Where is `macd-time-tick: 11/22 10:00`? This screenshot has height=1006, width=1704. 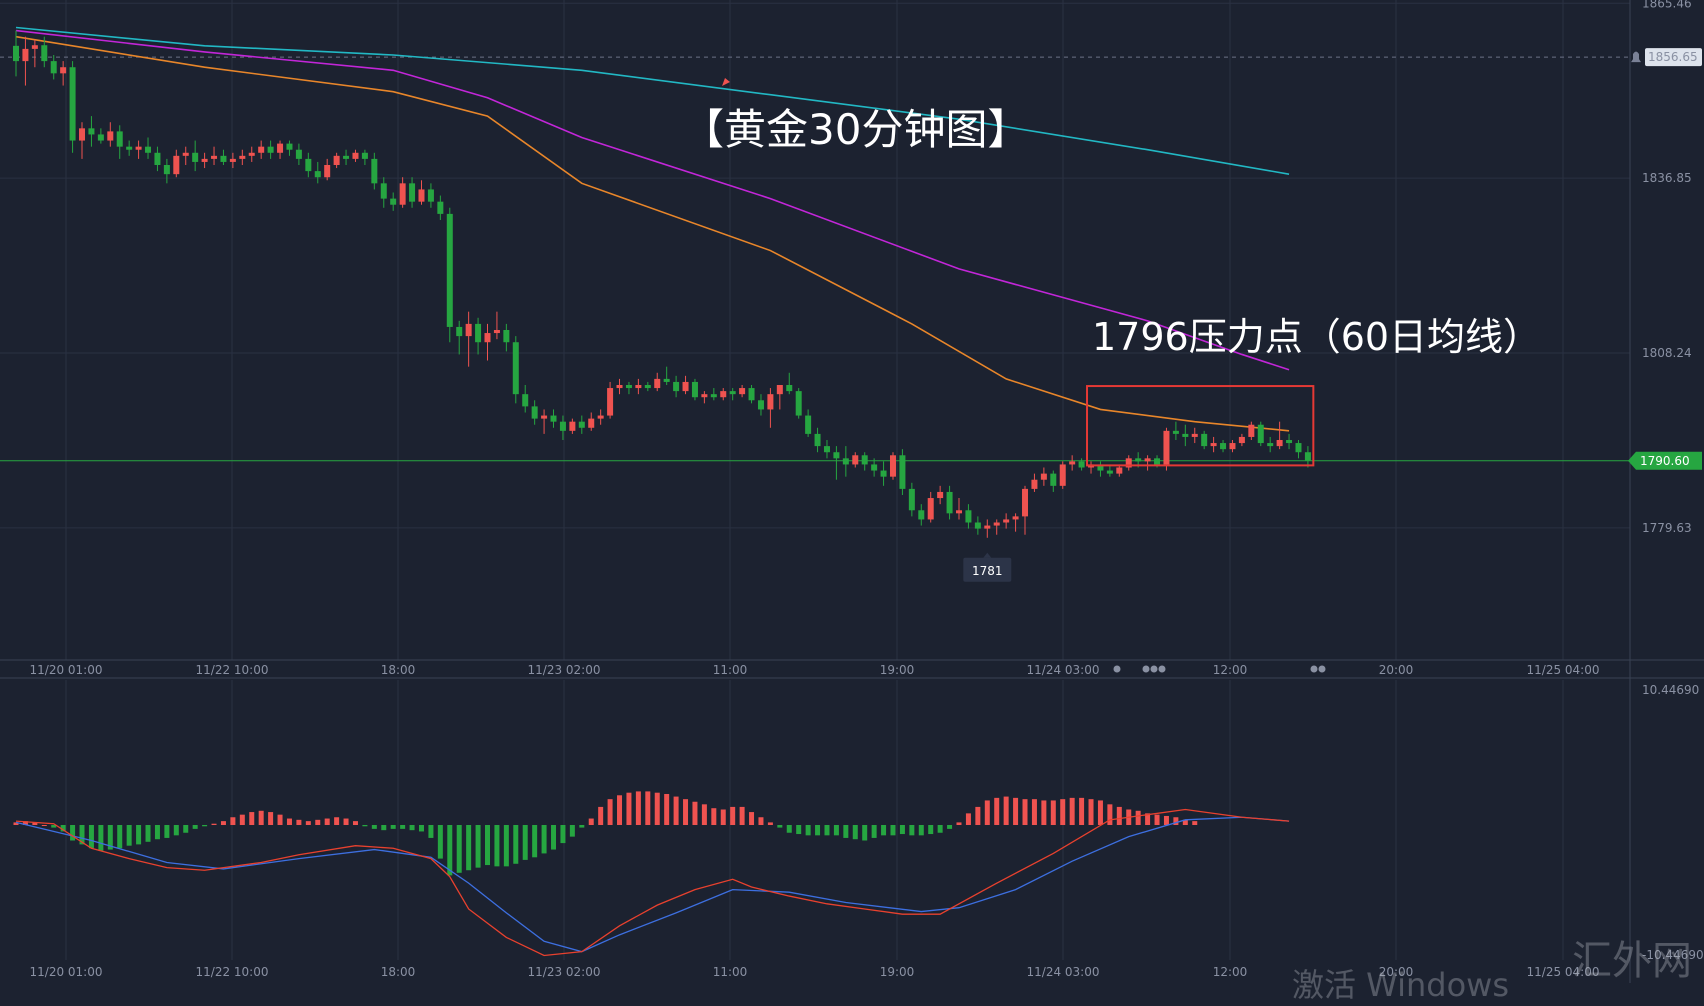
macd-time-tick: 11/22 10:00 is located at coordinates (232, 972).